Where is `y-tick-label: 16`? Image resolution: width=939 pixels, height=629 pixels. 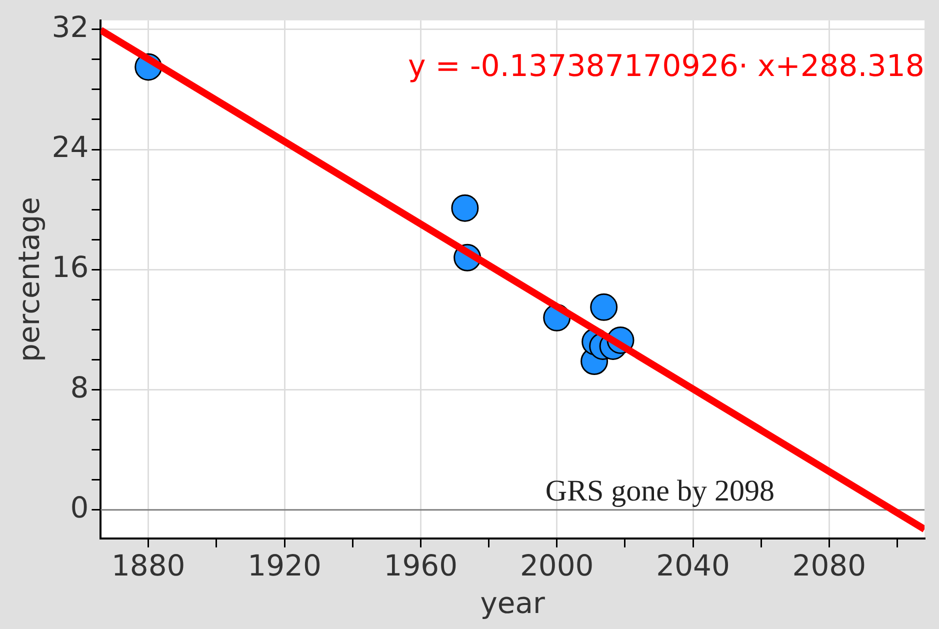
y-tick-label: 16 is located at coordinates (70, 267).